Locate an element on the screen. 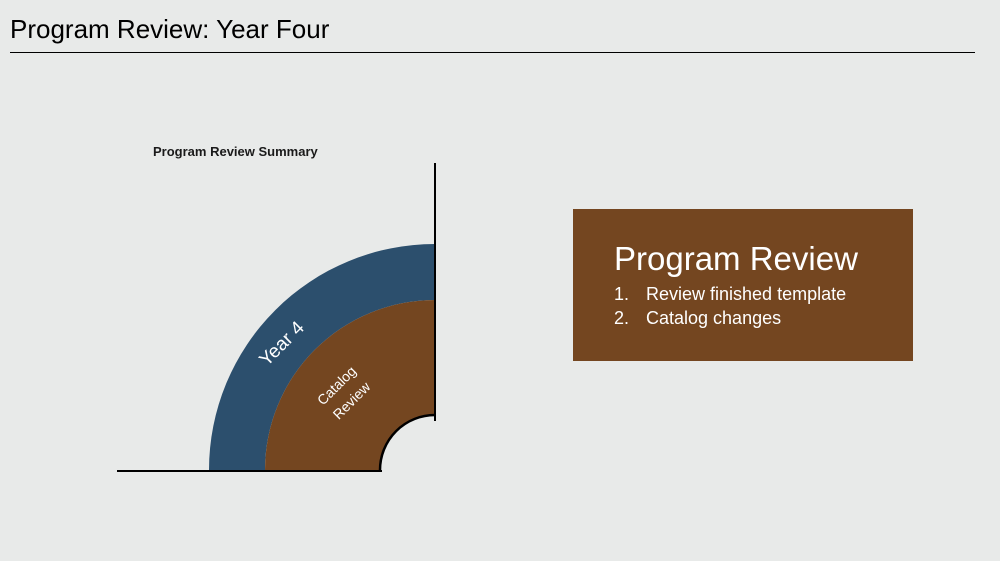 This screenshot has width=1000, height=561. list-item-text: Catalog changes is located at coordinates (714, 318).